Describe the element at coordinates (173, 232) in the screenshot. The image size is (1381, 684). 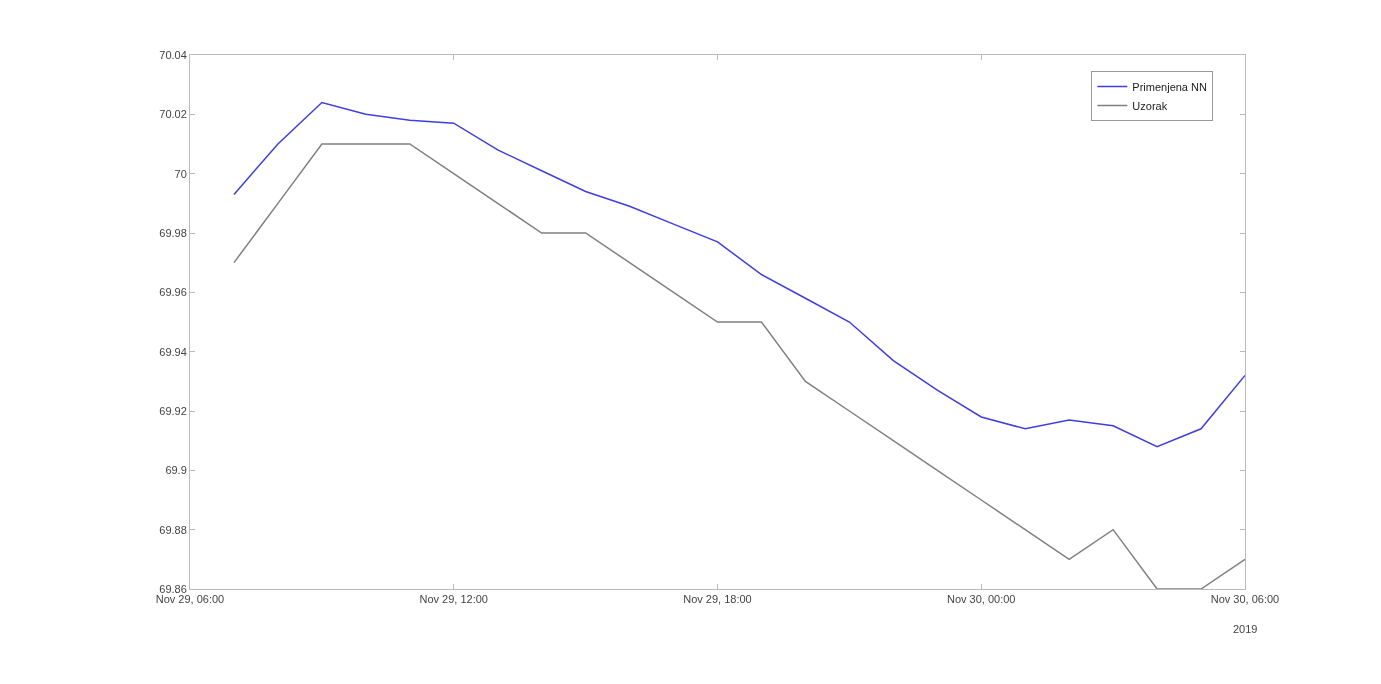
I see `y-tick-label: 69.98` at that location.